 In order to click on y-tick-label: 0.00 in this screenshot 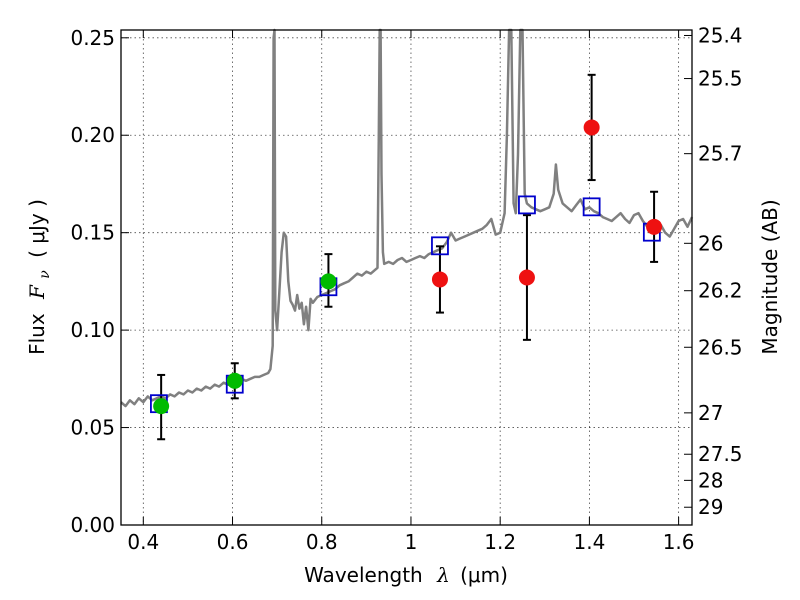, I will do `click(92, 525)`.